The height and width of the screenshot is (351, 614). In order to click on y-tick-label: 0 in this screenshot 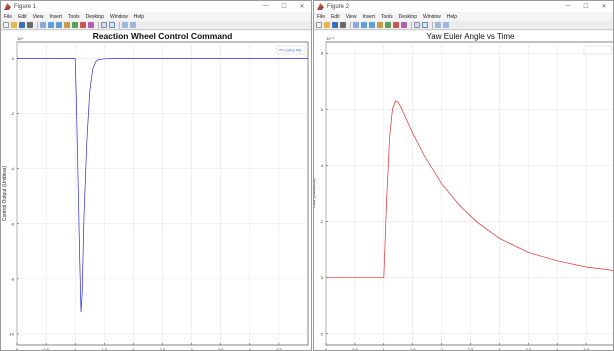, I will do `click(322, 277)`.